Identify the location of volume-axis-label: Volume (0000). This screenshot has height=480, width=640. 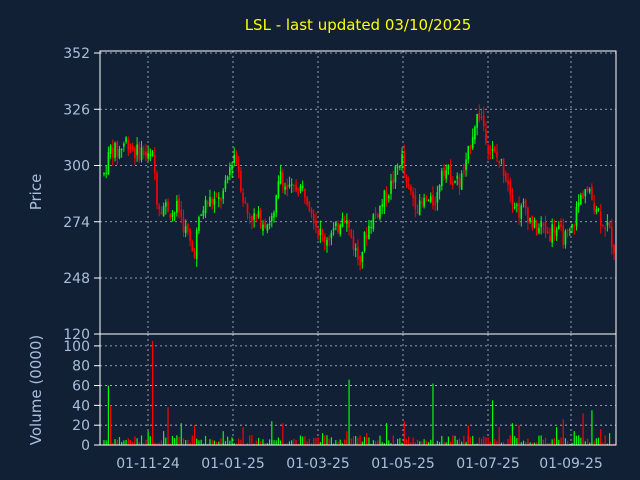
(36, 390).